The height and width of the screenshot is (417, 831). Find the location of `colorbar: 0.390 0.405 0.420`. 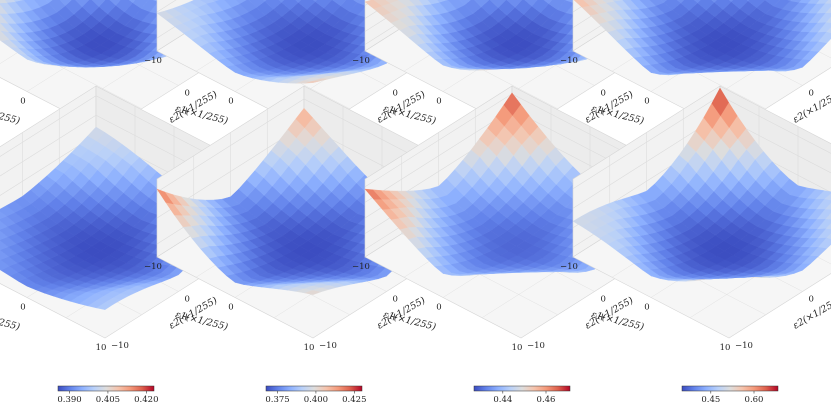

colorbar: 0.390 0.405 0.420 is located at coordinates (107, 395).